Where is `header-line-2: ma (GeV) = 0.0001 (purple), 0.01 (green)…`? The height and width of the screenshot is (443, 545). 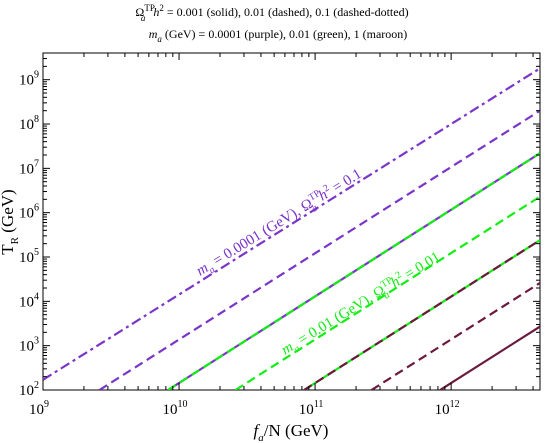
header-line-2: ma (GeV) = 0.0001 (purple), 0.01 (green)… is located at coordinates (278, 35).